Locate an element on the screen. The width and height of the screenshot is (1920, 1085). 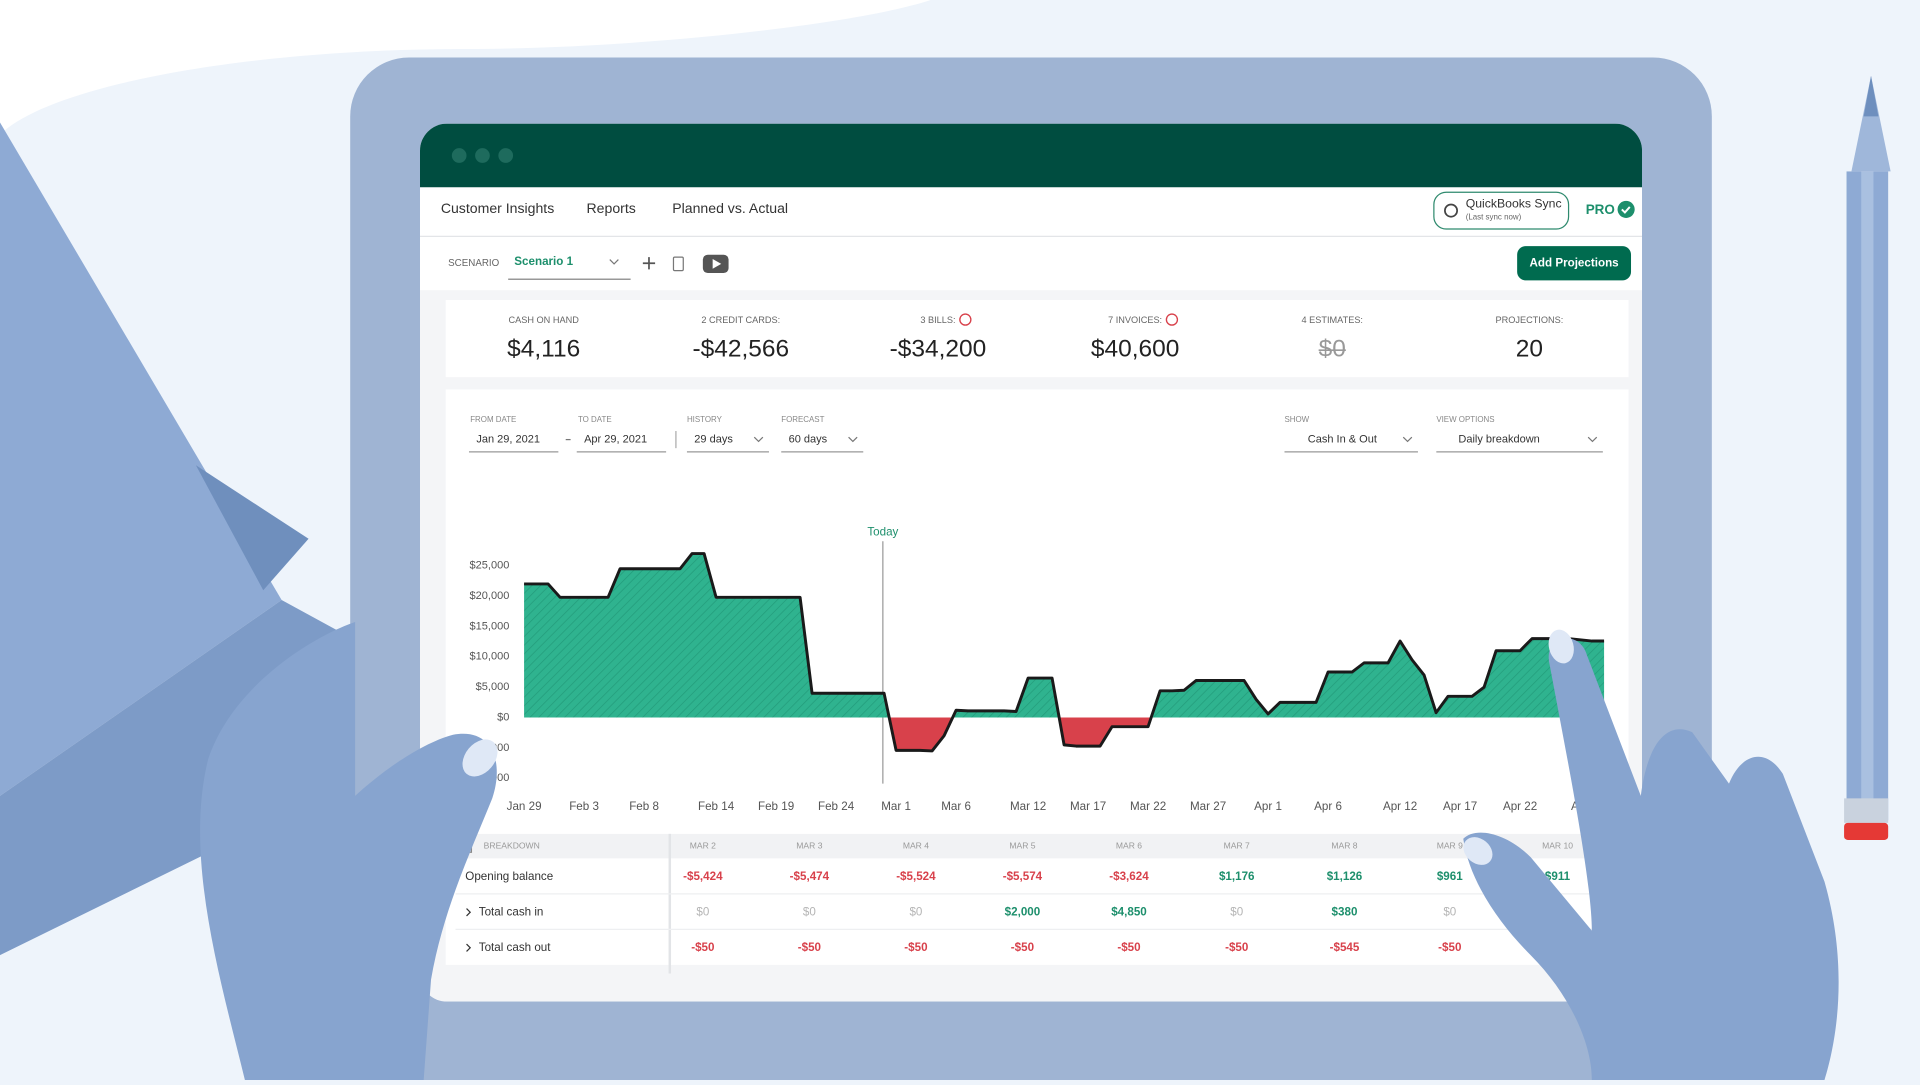
right-hand is located at coordinates (1651, 859).